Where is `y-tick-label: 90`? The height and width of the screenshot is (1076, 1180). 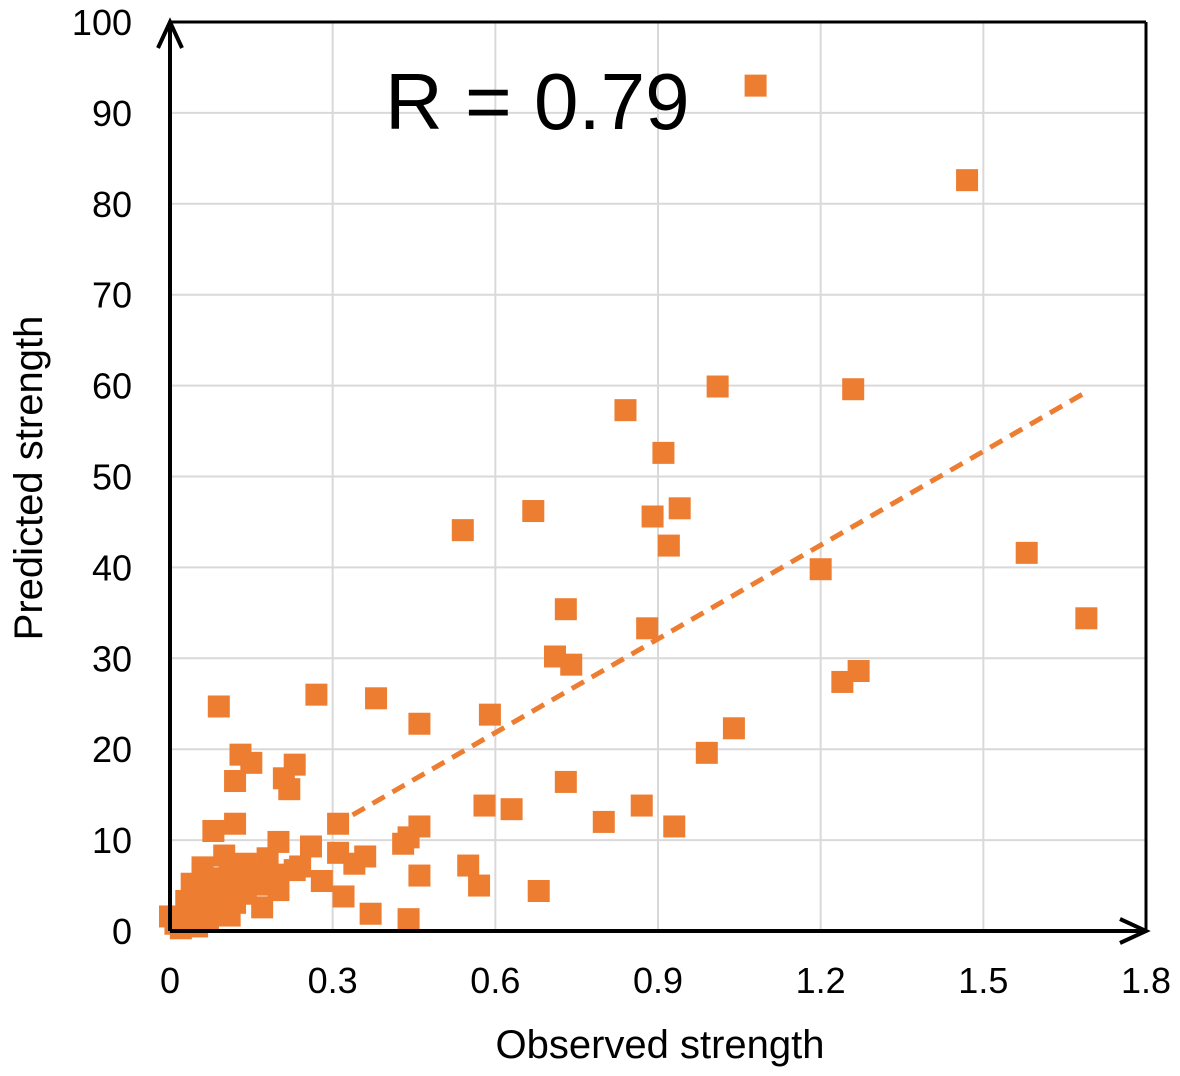 y-tick-label: 90 is located at coordinates (112, 113).